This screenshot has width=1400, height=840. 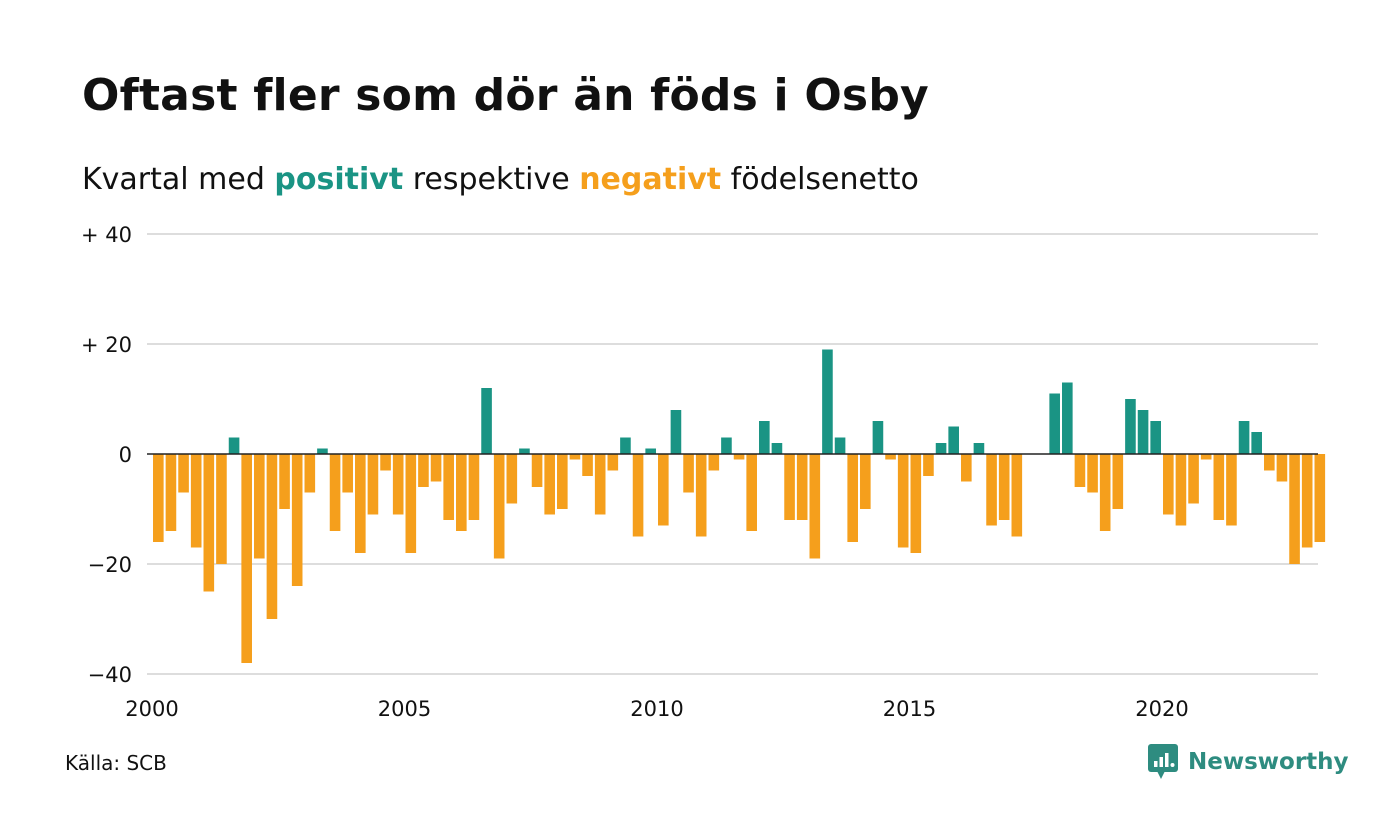 I want to click on chart-title: Oftast fler som dör än föds i Osby, so click(x=505, y=95).